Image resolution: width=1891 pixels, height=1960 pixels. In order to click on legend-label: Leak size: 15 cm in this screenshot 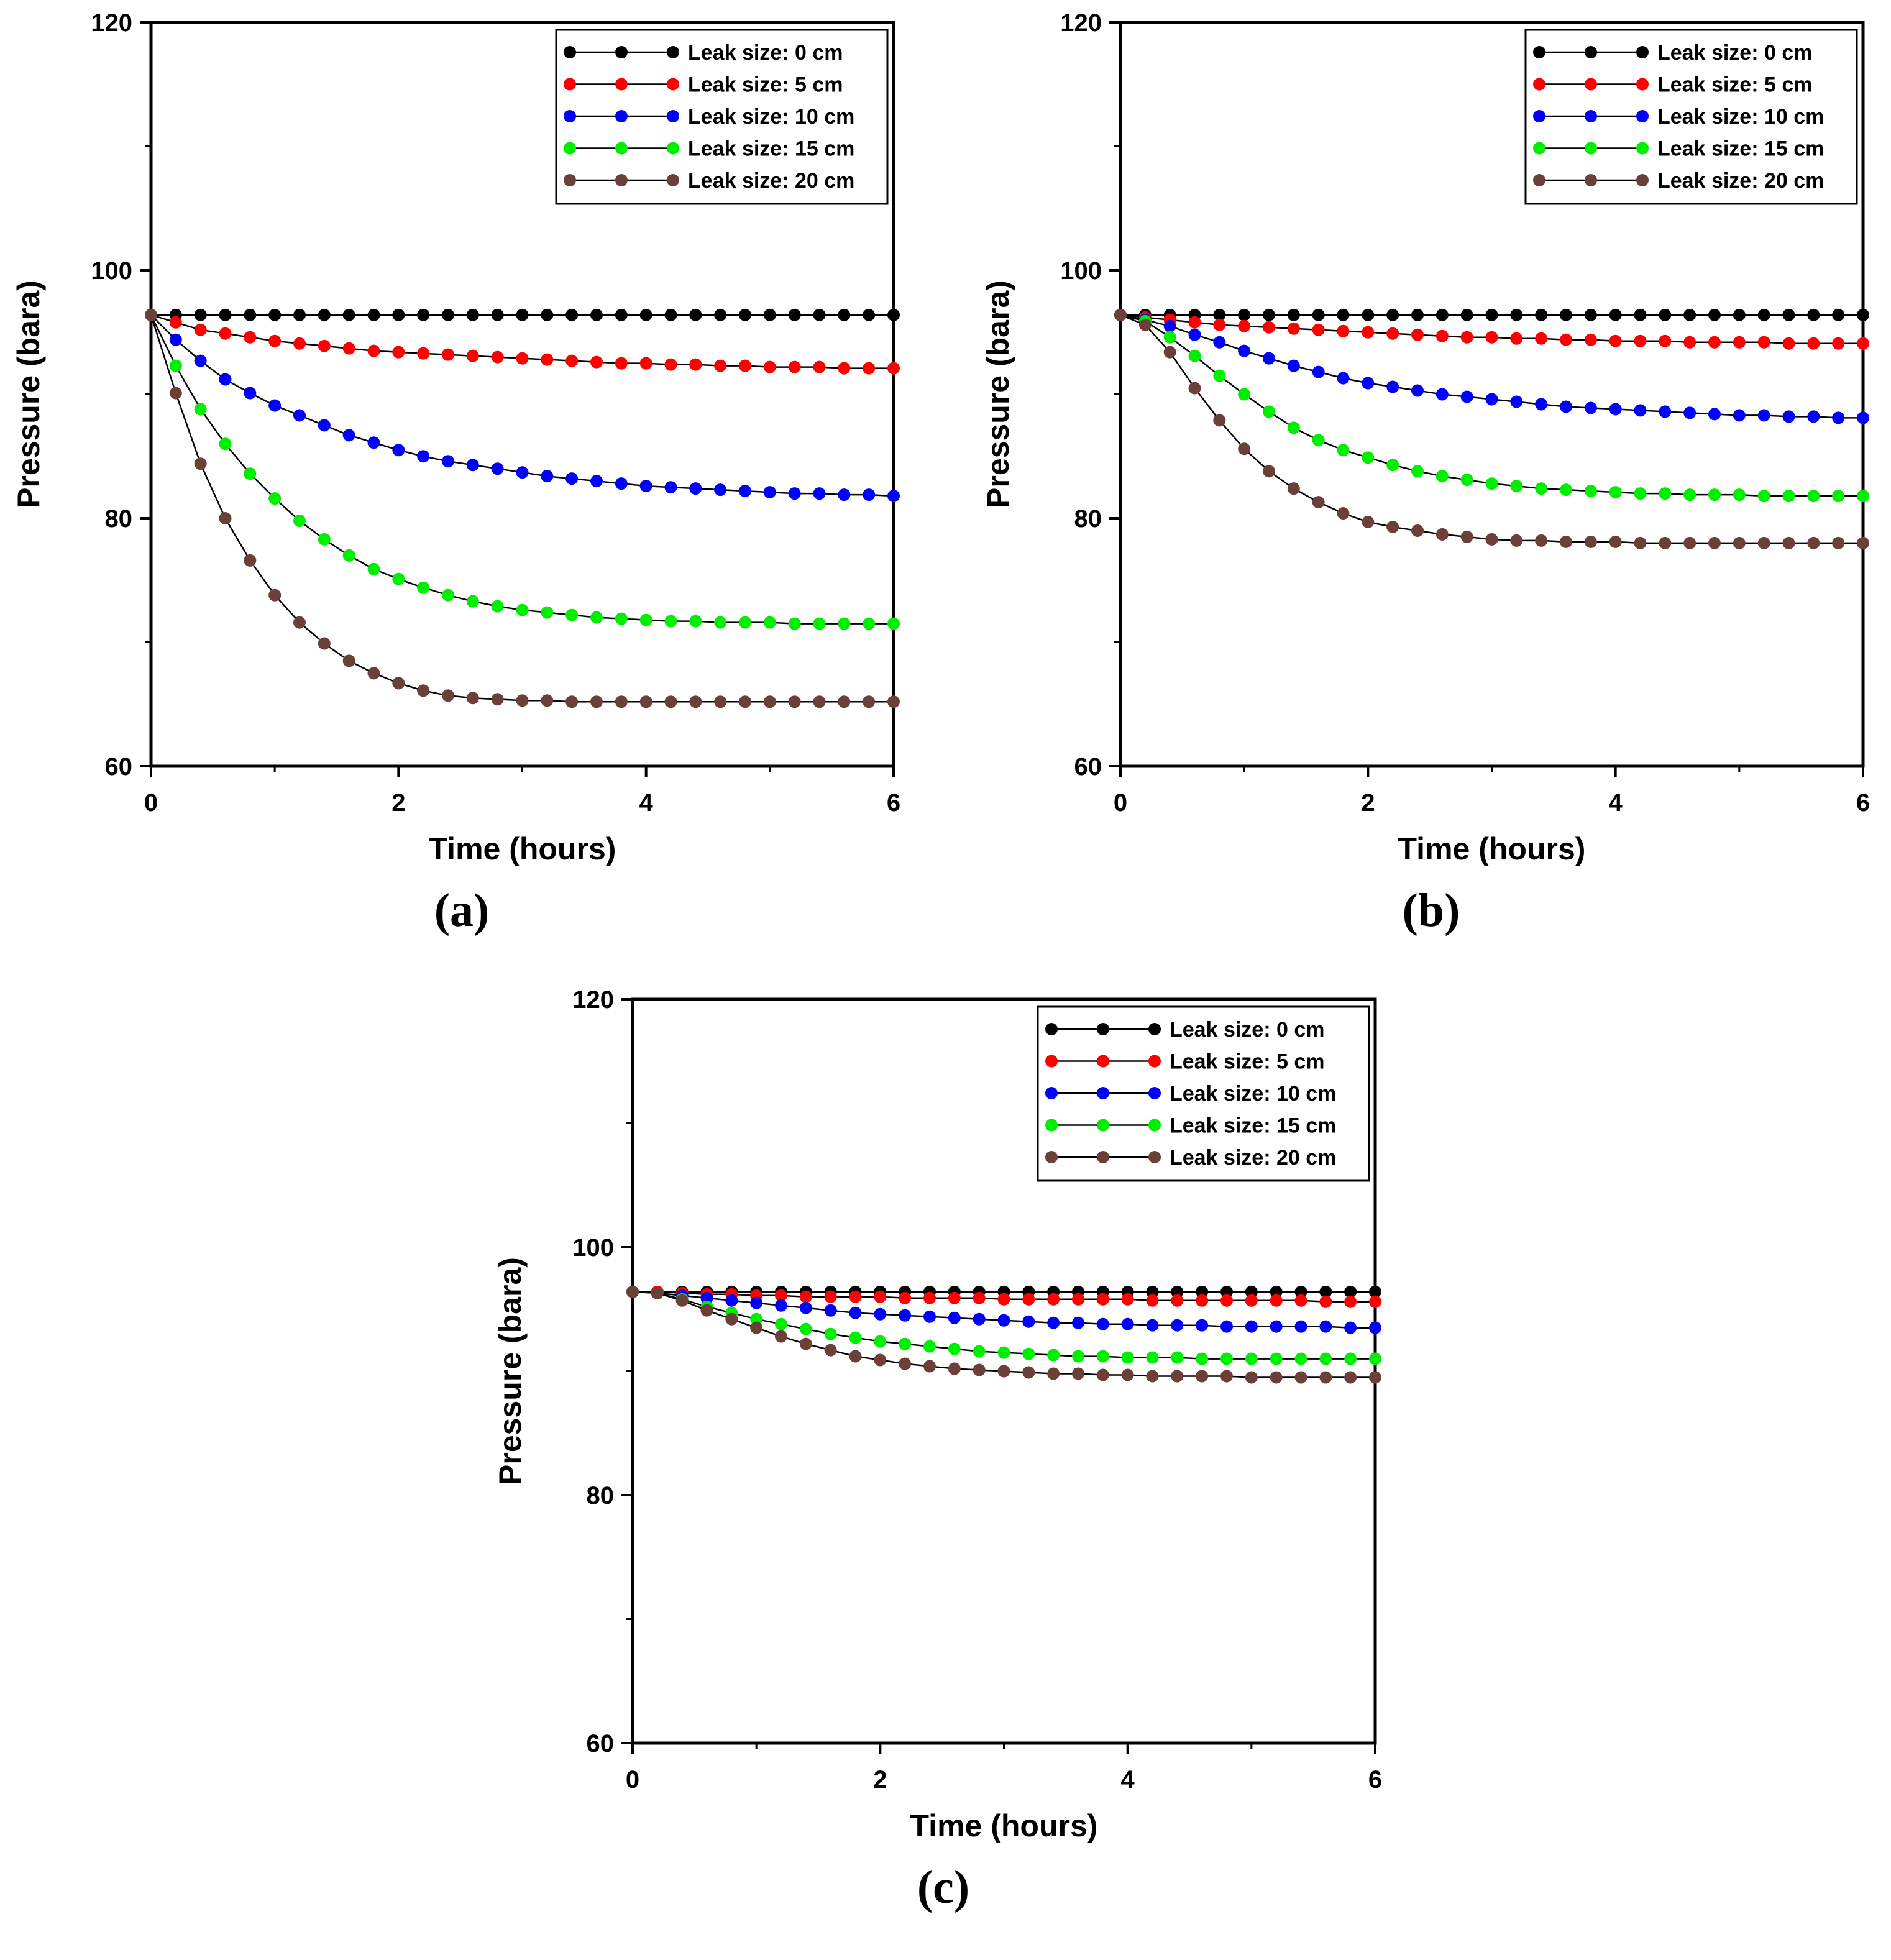, I will do `click(771, 149)`.